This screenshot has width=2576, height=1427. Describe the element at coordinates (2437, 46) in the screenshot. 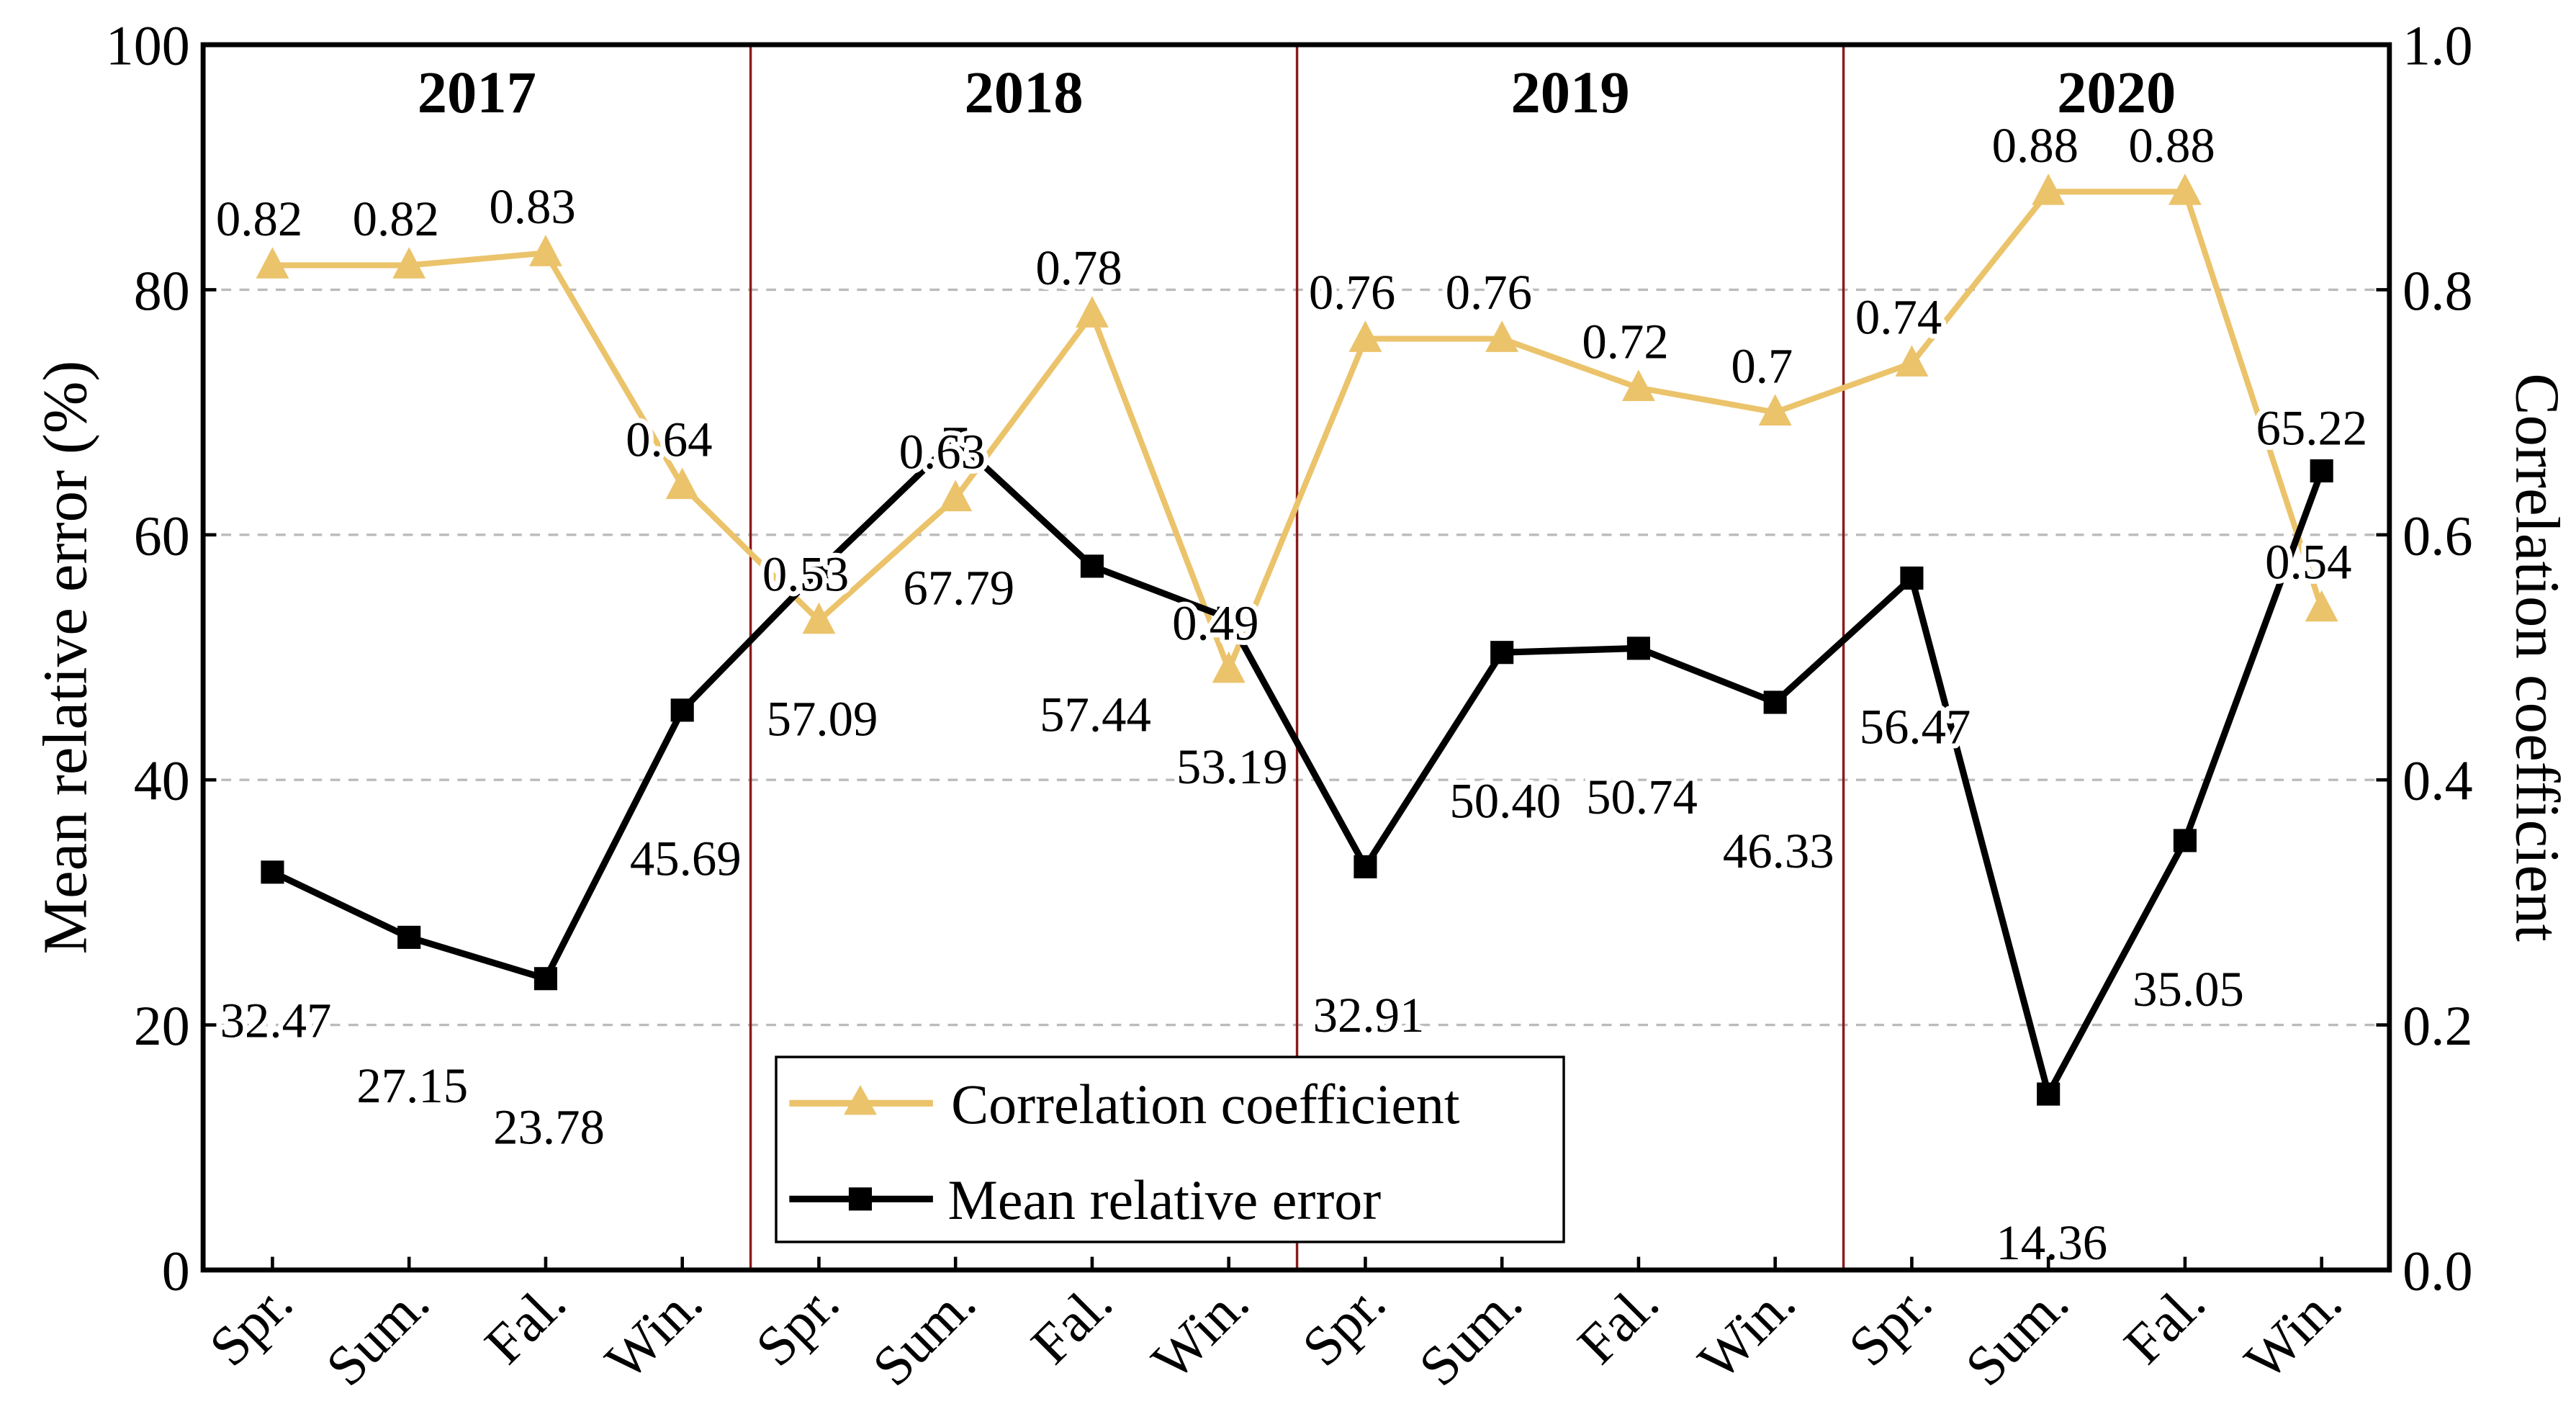

I see `y2-tick-label: 1.0` at that location.